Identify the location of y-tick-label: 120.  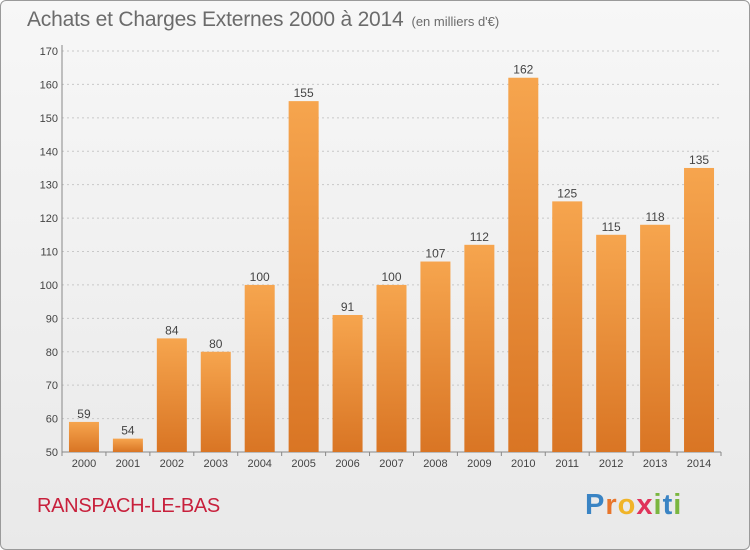
(49, 219).